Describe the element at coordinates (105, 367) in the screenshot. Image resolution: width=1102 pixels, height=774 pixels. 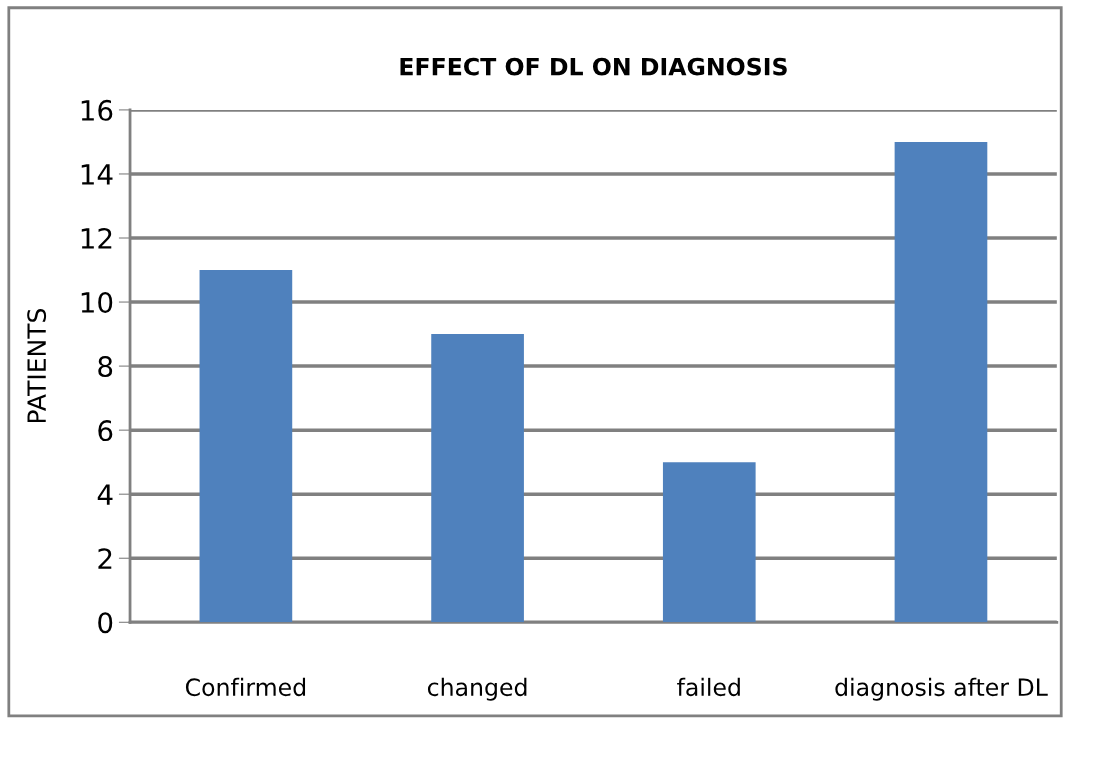
I see `y-tick-label: 8` at that location.